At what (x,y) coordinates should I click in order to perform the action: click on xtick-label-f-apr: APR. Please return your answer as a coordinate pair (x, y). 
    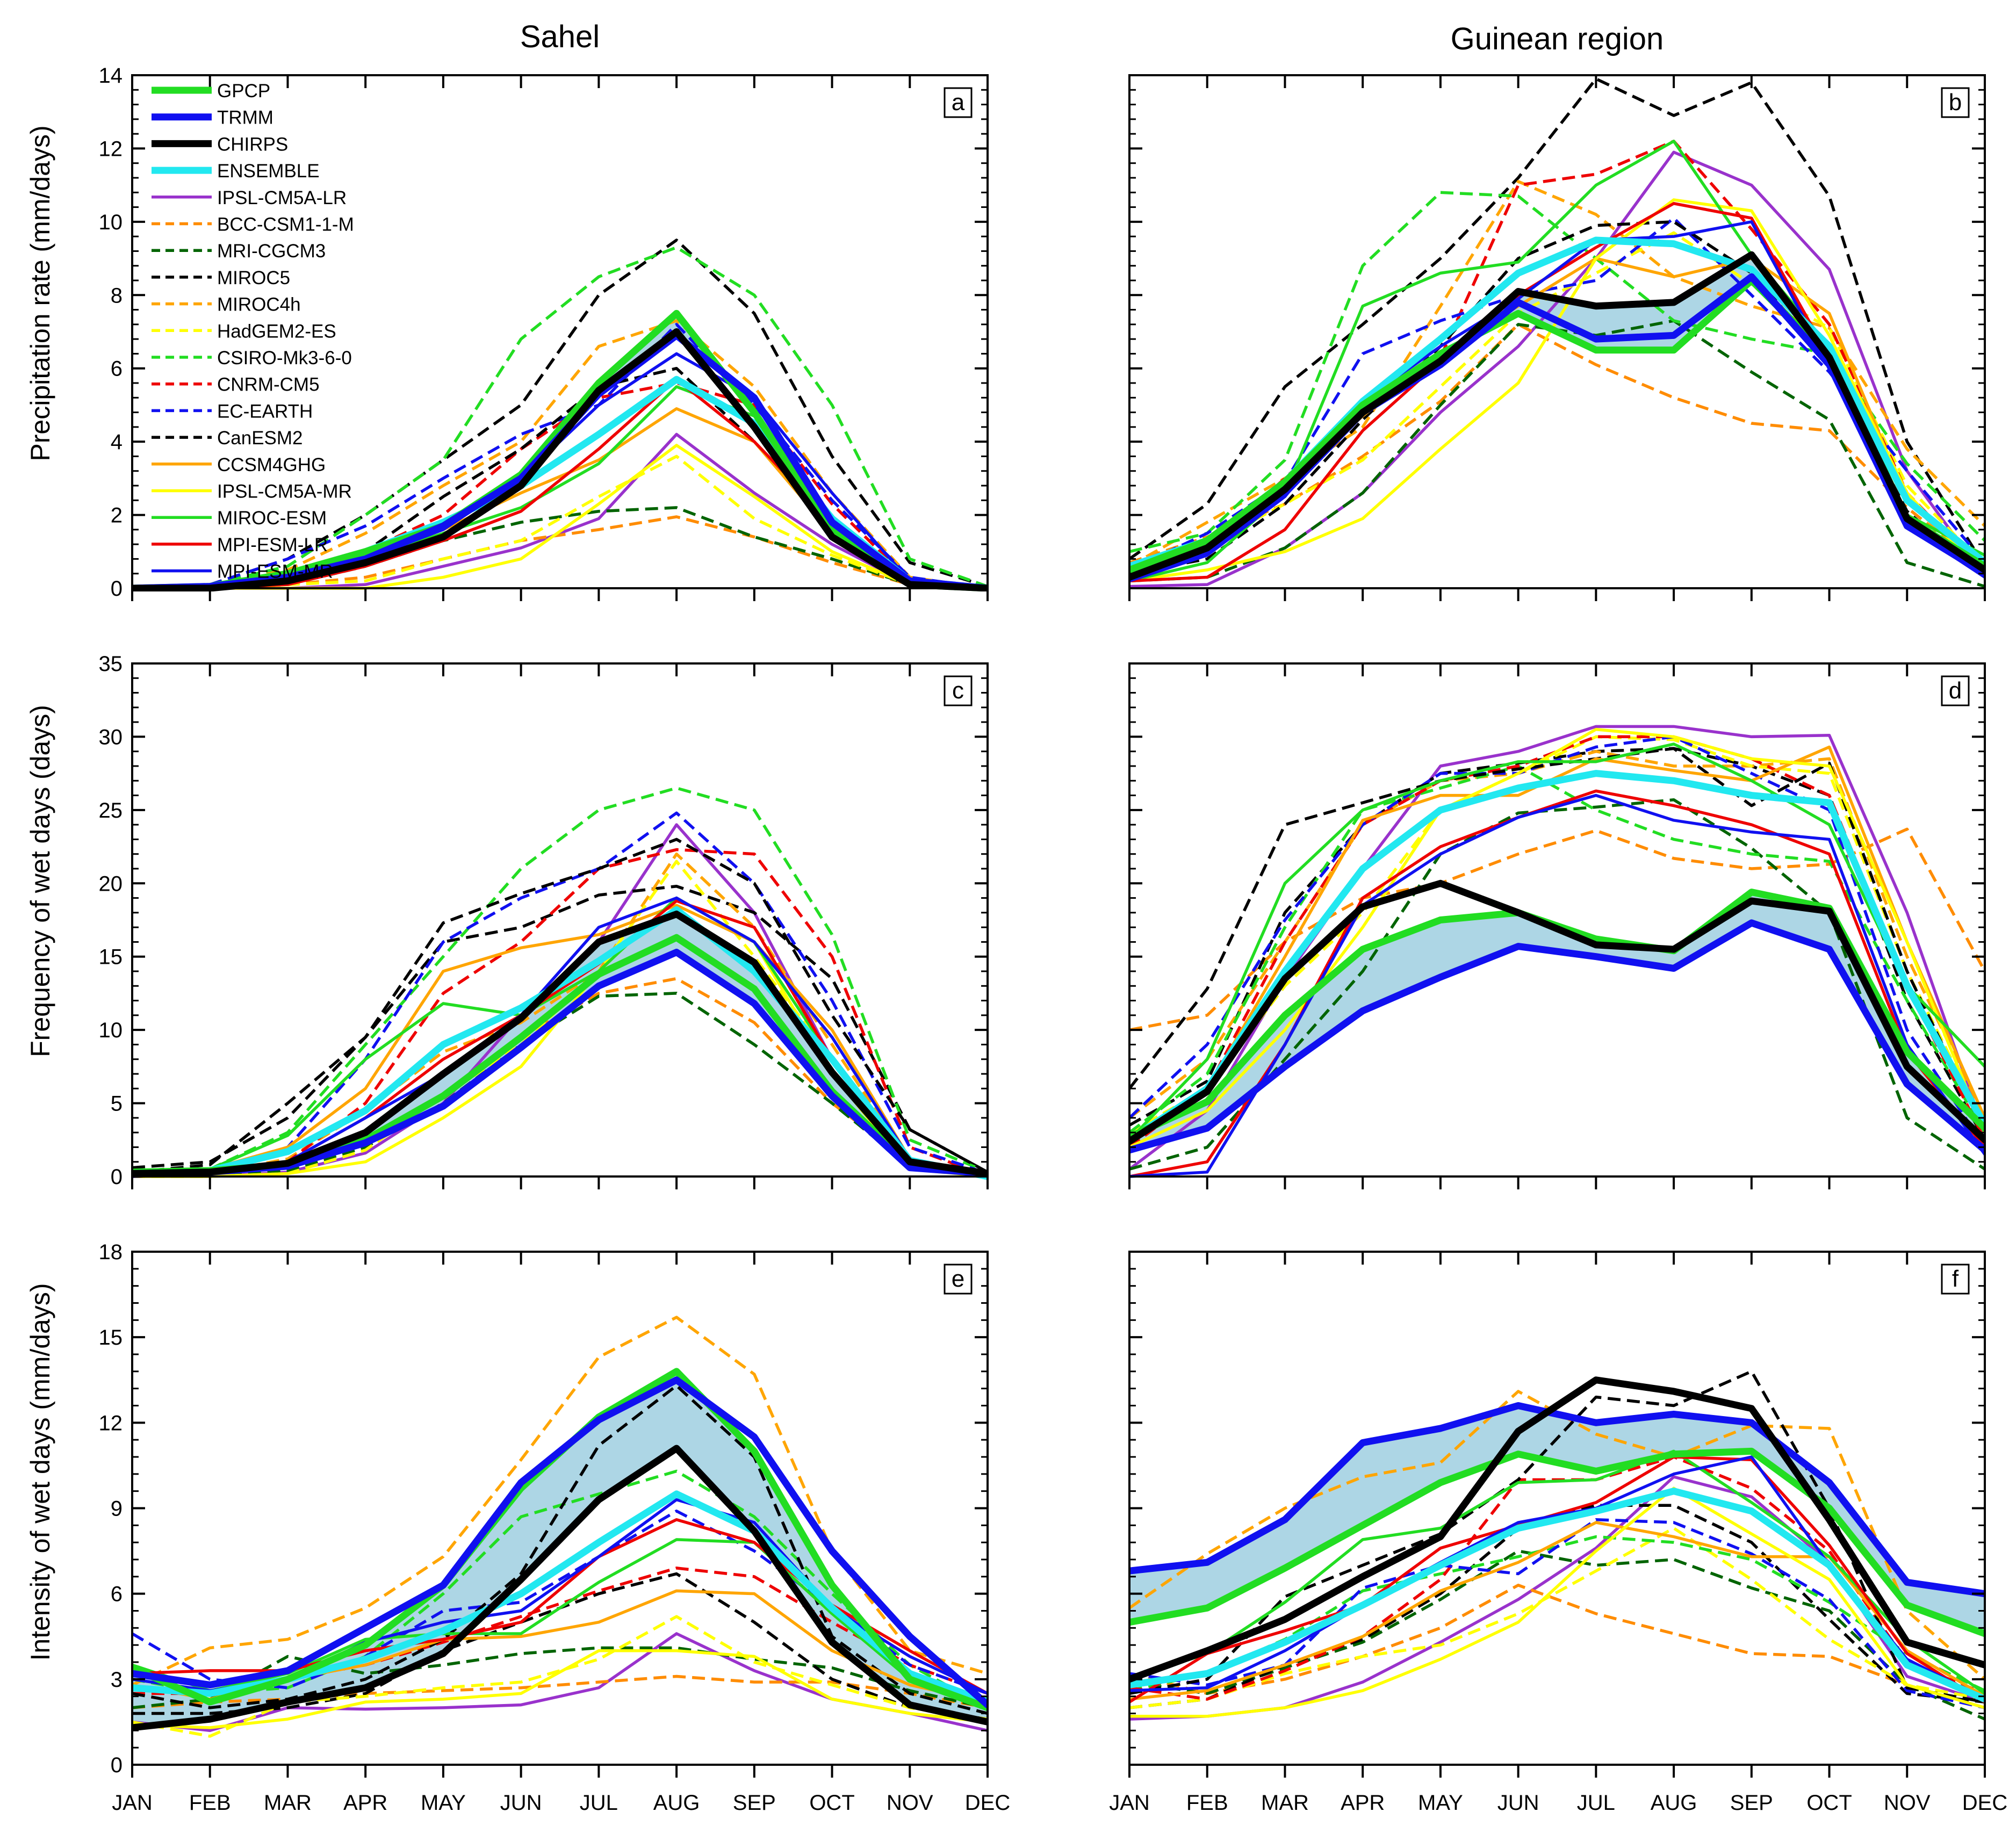
    Looking at the image, I should click on (1363, 1803).